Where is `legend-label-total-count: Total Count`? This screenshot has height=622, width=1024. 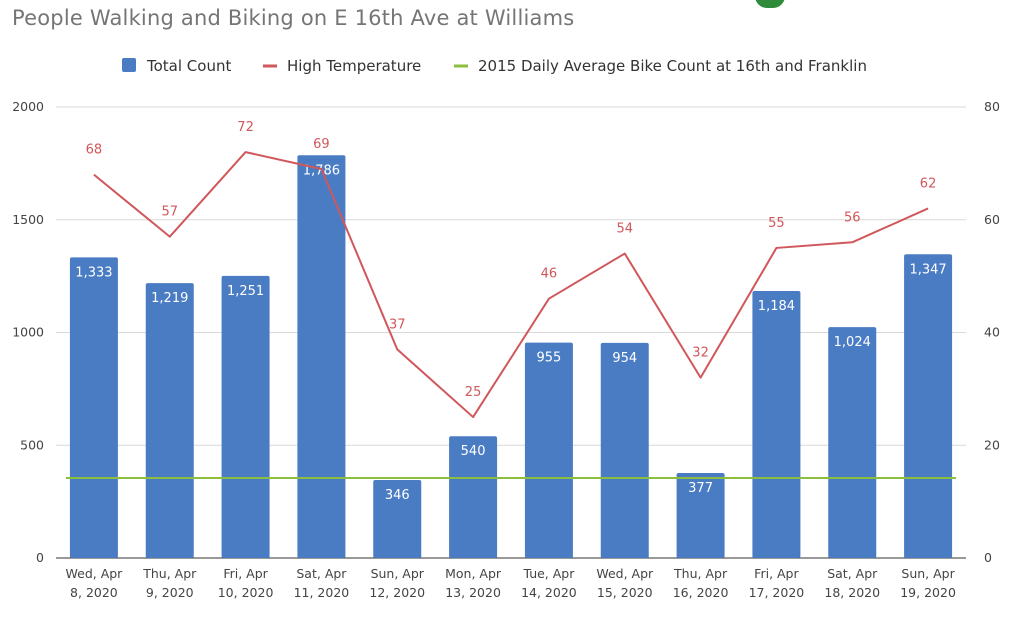 legend-label-total-count: Total Count is located at coordinates (188, 66).